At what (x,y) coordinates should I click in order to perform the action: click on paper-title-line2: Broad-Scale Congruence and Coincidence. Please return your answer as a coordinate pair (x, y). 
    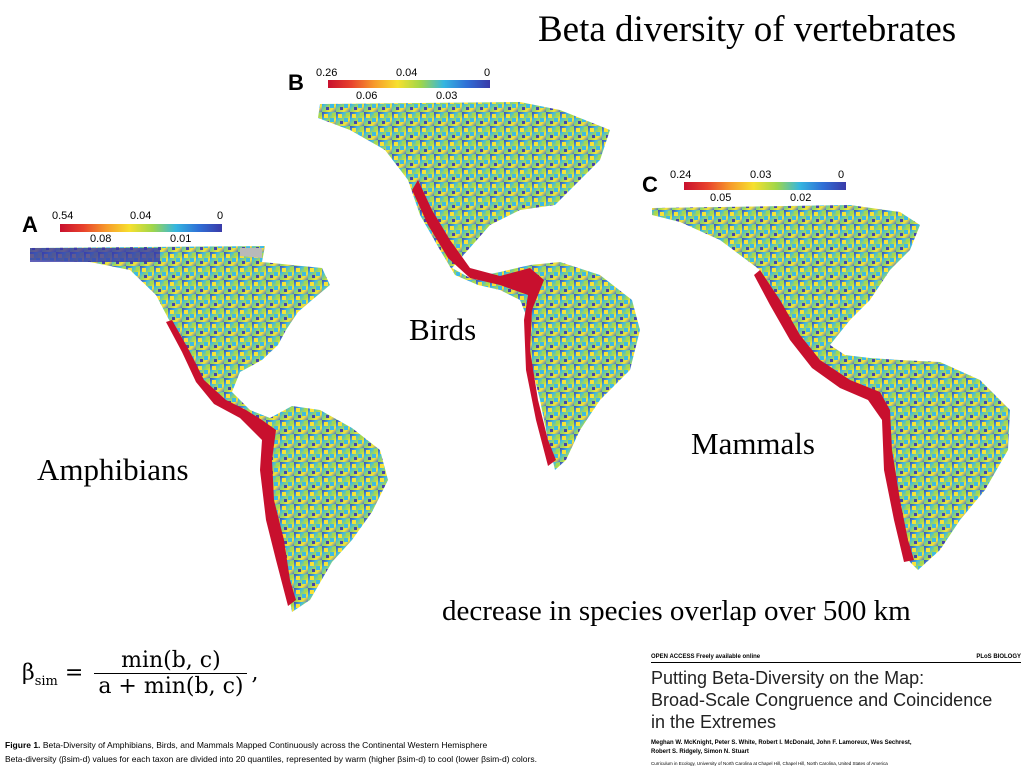
    Looking at the image, I should click on (822, 700).